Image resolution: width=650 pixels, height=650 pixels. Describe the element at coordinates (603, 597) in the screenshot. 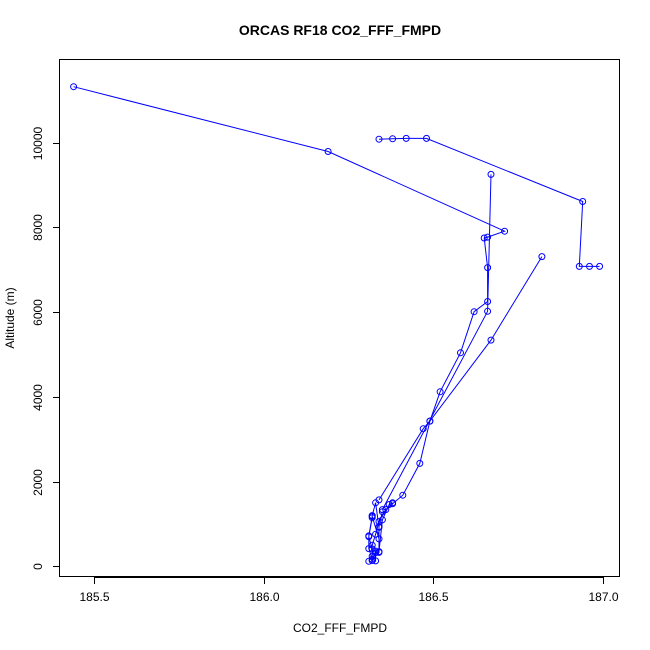

I see `x-tick-label: 187.0` at that location.